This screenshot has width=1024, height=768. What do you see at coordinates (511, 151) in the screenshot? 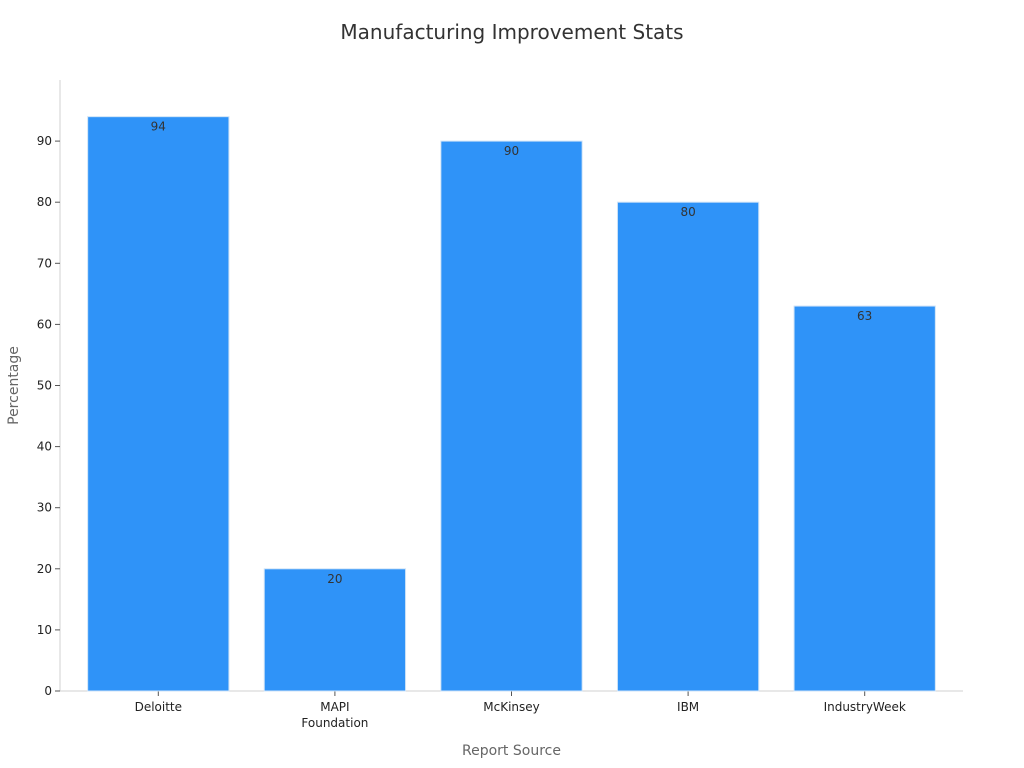
I see `bar-value-label: 90` at bounding box center [511, 151].